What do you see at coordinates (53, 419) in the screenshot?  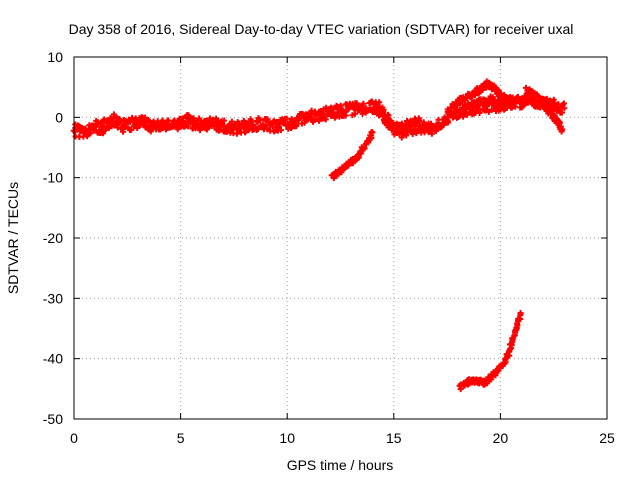 I see `y-tick-label: -50` at bounding box center [53, 419].